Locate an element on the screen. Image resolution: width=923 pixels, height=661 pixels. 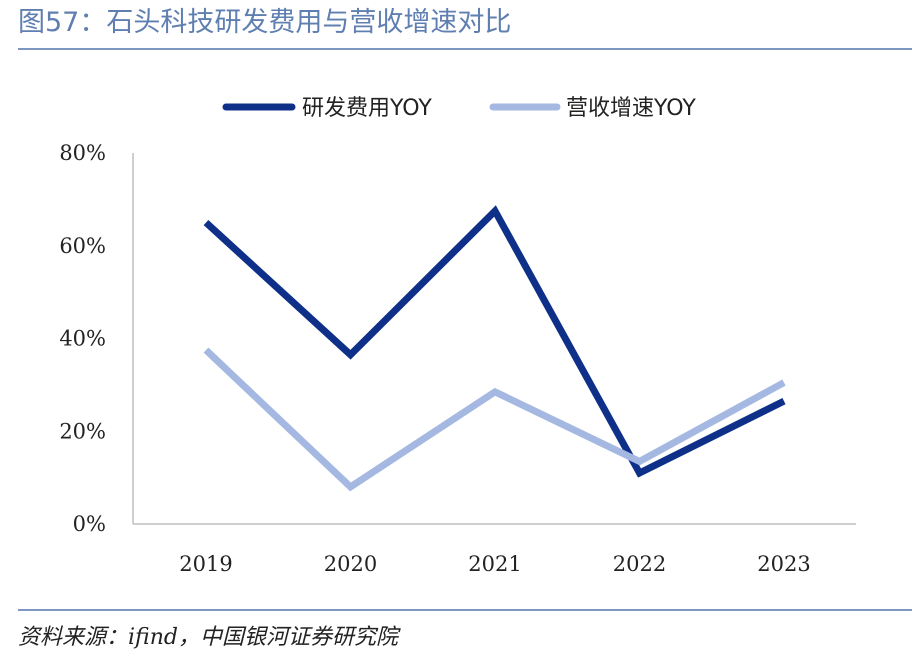
series-line-revenue-growth-yoy is located at coordinates (494, 419).